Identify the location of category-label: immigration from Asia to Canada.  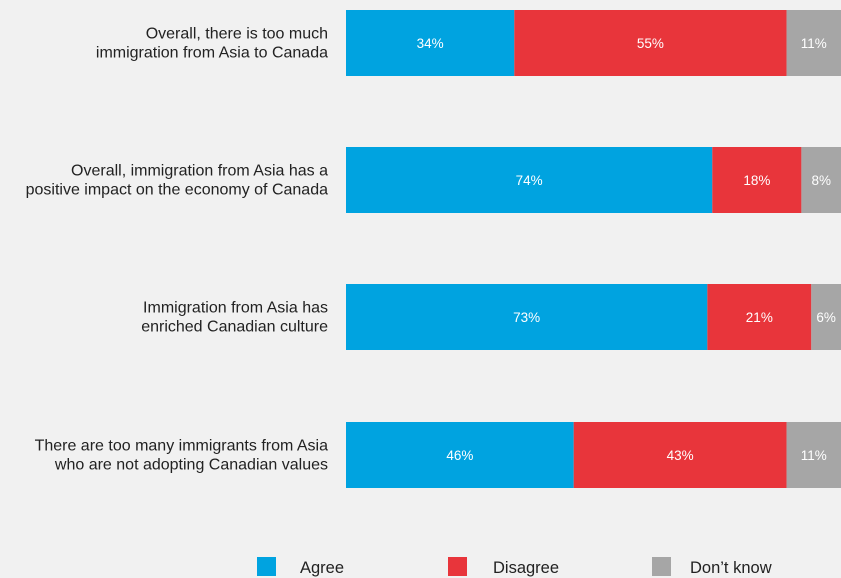
(212, 53).